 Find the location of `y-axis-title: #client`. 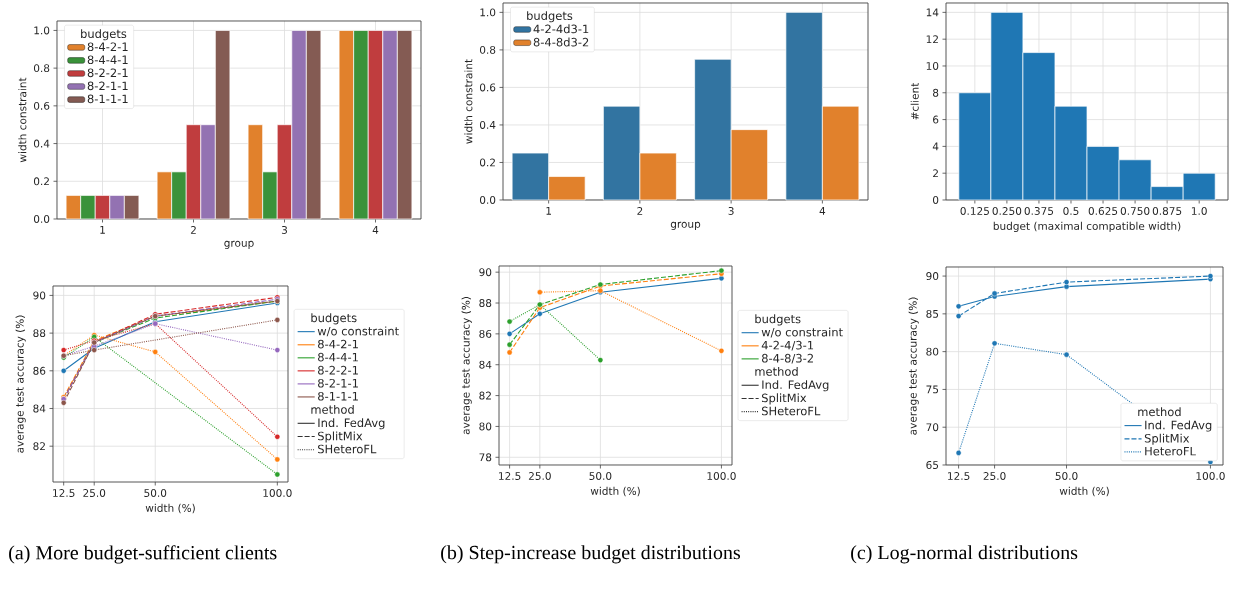

y-axis-title: #client is located at coordinates (914, 101).